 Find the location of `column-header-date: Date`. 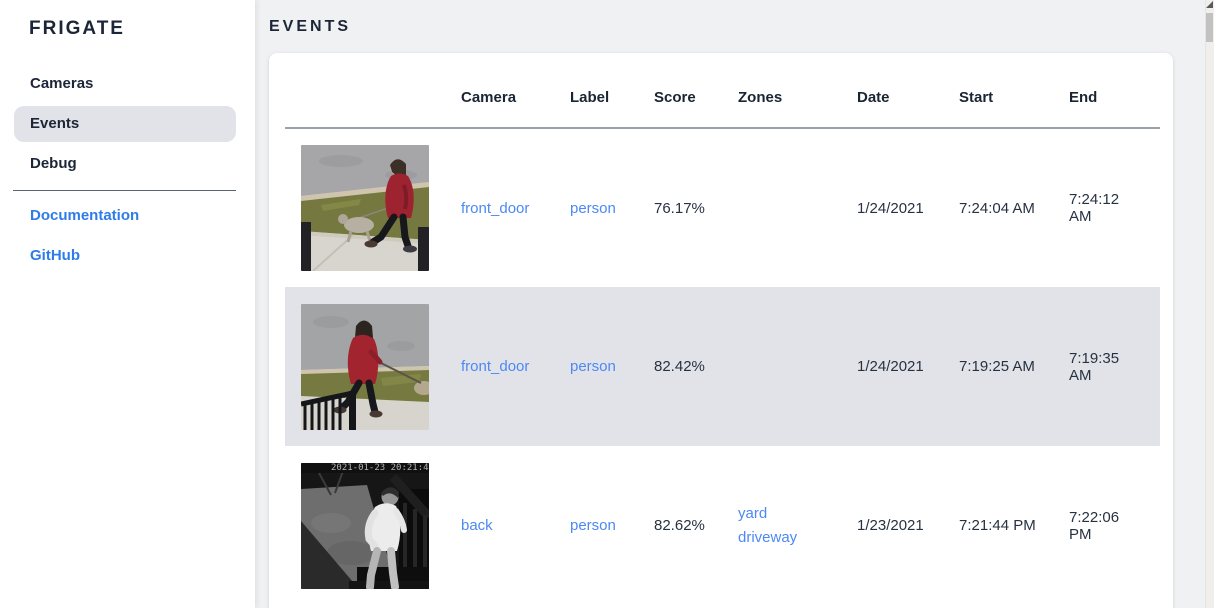

column-header-date: Date is located at coordinates (873, 97).